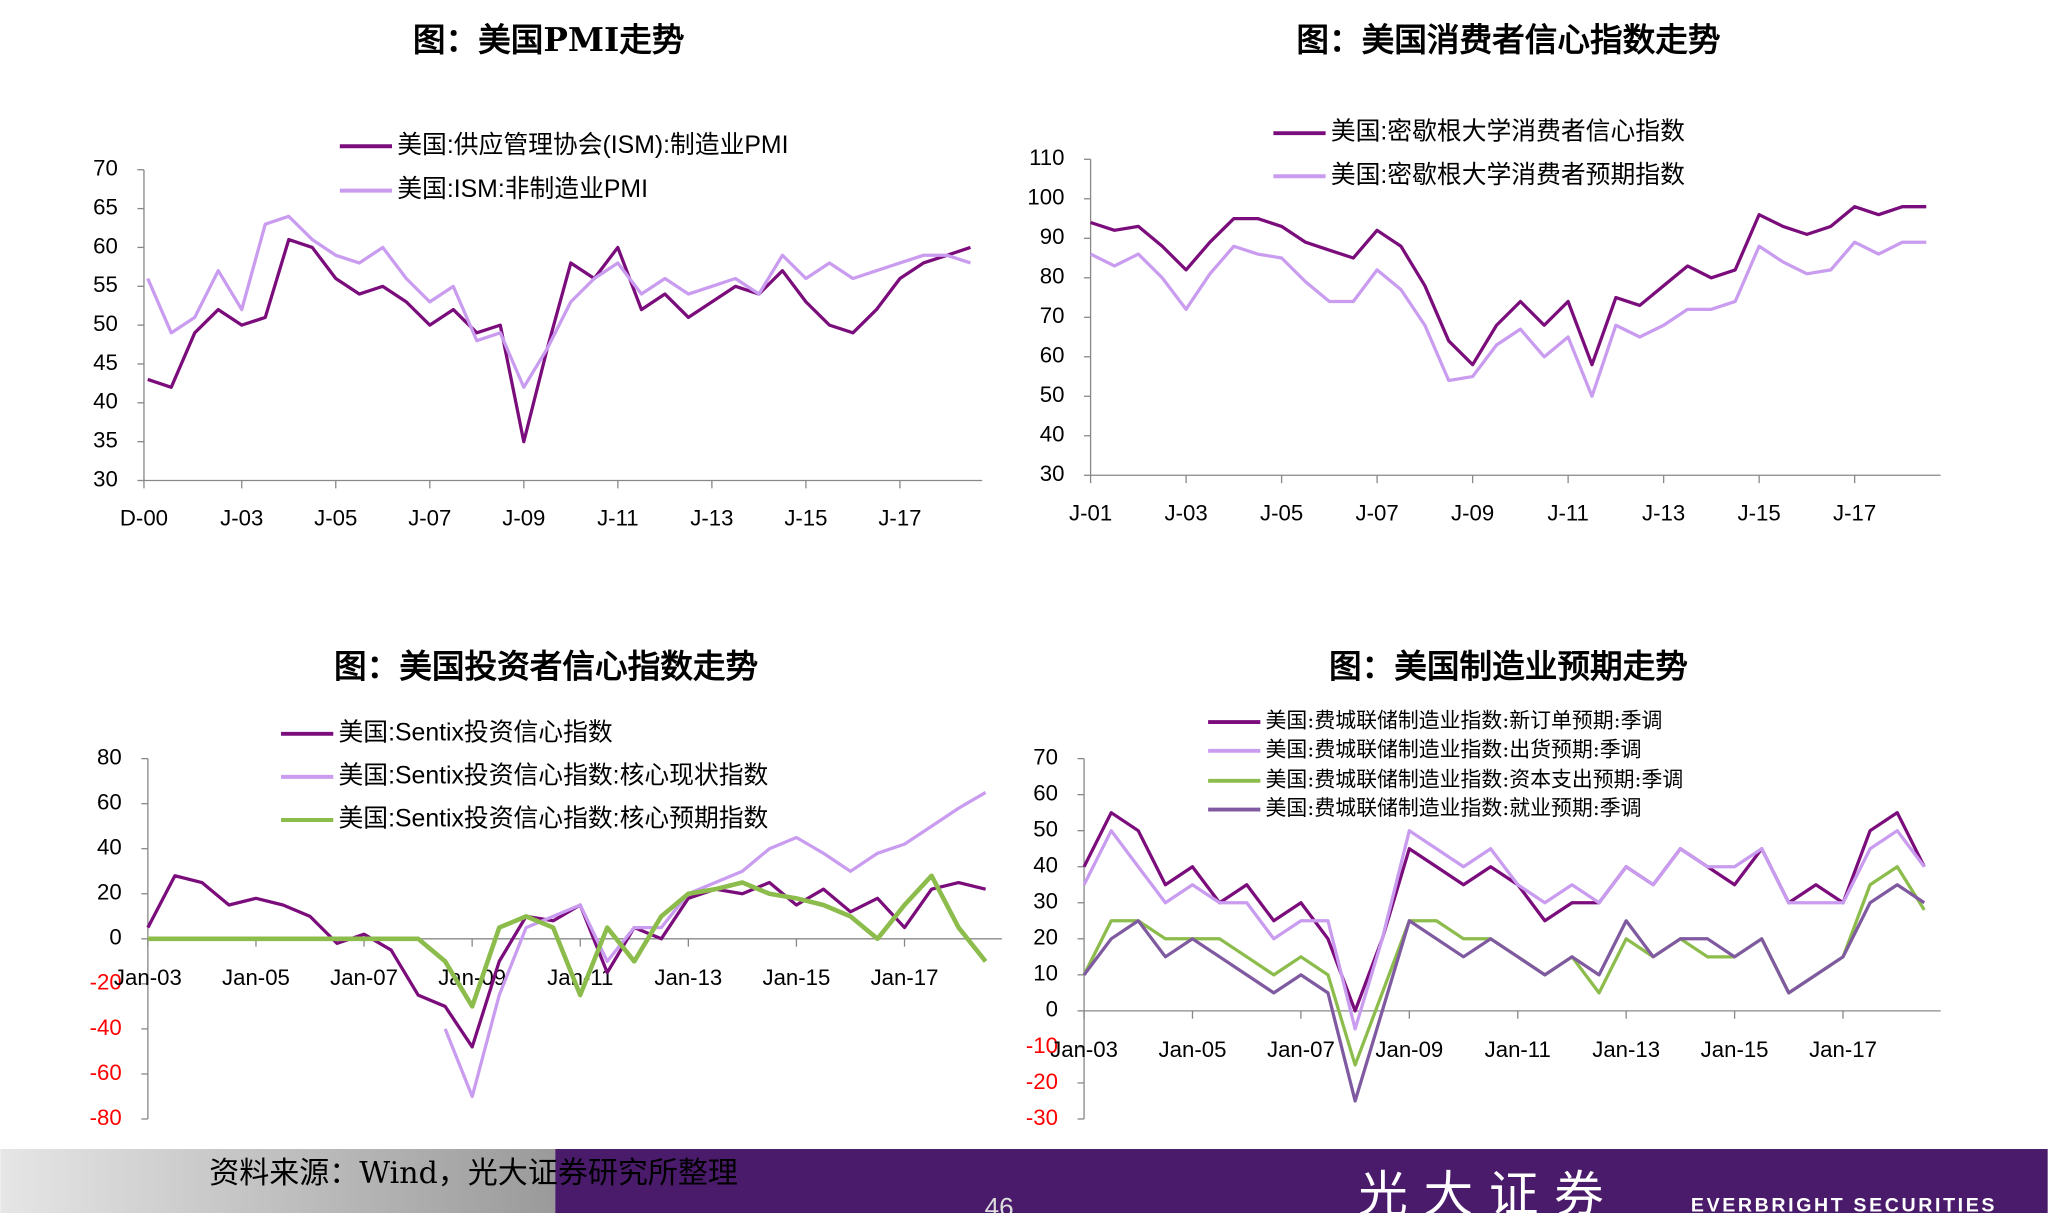  What do you see at coordinates (1052, 236) in the screenshot?
I see `y-tick-label: 90` at bounding box center [1052, 236].